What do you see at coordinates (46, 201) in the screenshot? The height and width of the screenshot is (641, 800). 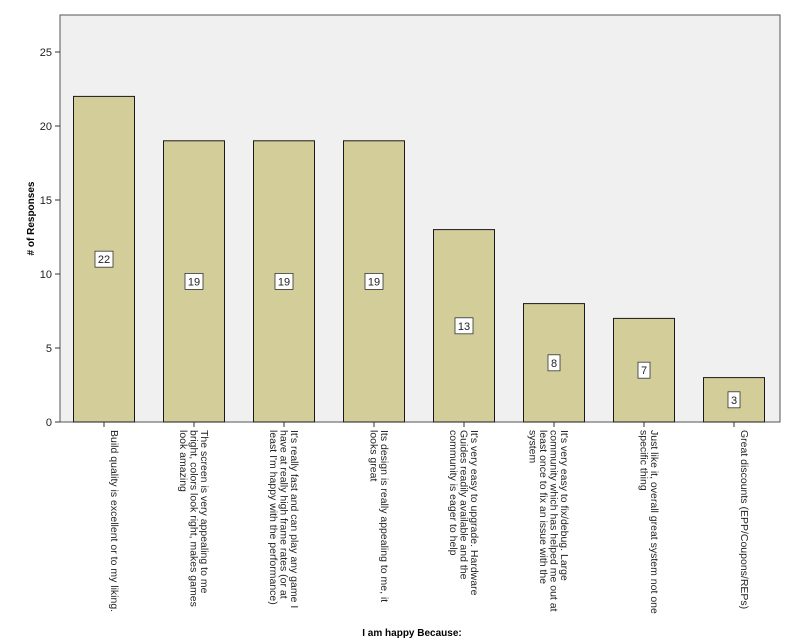 I see `y-tick-label: 15` at bounding box center [46, 201].